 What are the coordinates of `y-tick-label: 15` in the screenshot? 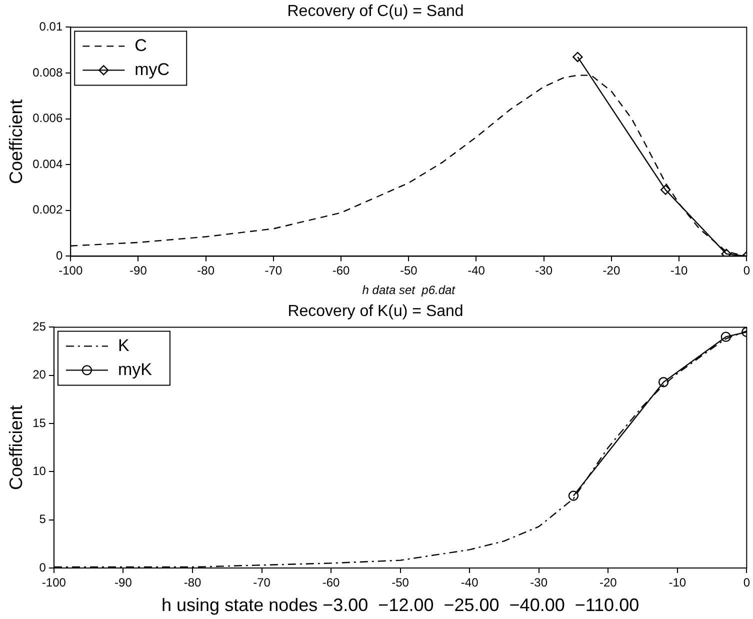 It's located at (39, 423).